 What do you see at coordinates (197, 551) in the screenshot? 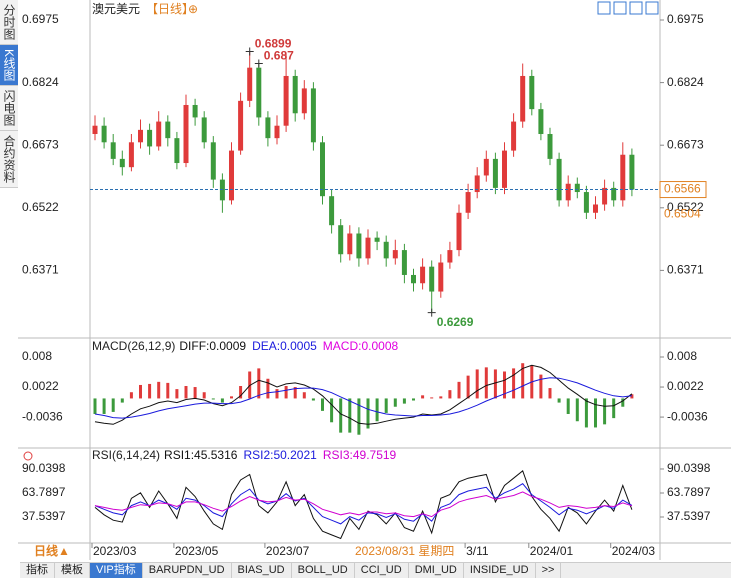
I see `x-tick-label: 2023/05` at bounding box center [197, 551].